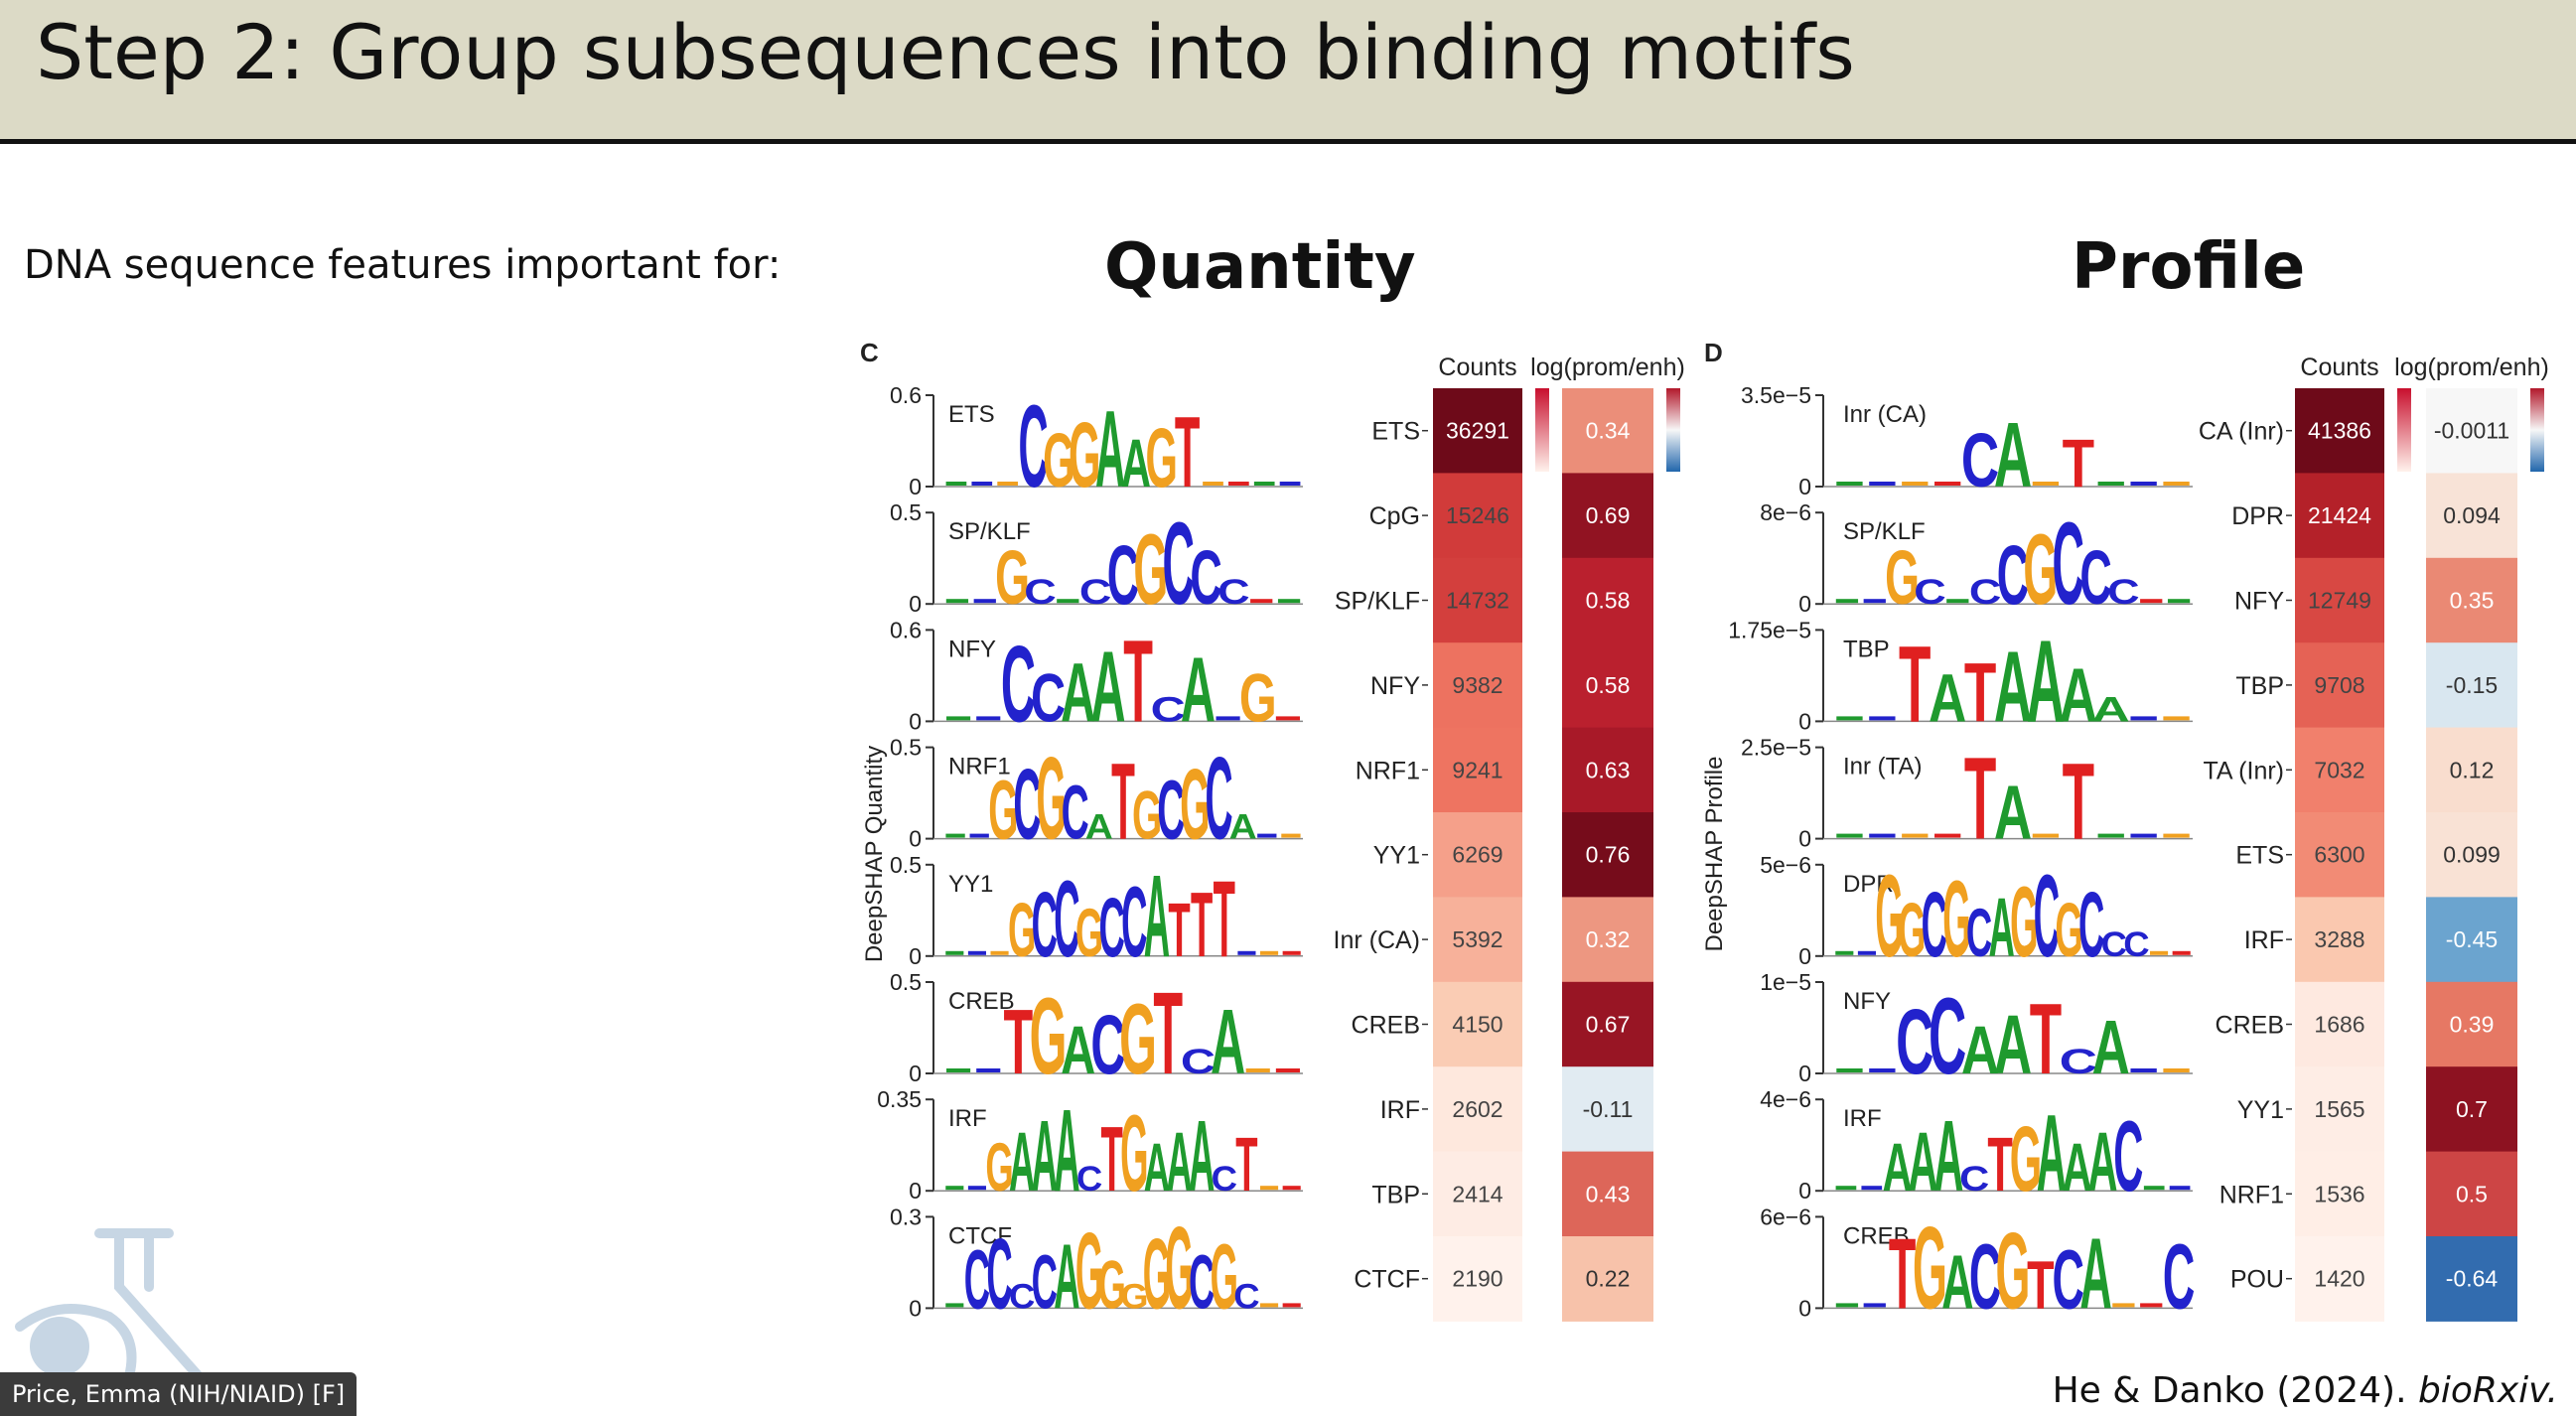  Describe the element at coordinates (1967, 444) in the screenshot. I see `motif-logo-row: 3.5e−5 0 Inr (CA) CA T` at that location.